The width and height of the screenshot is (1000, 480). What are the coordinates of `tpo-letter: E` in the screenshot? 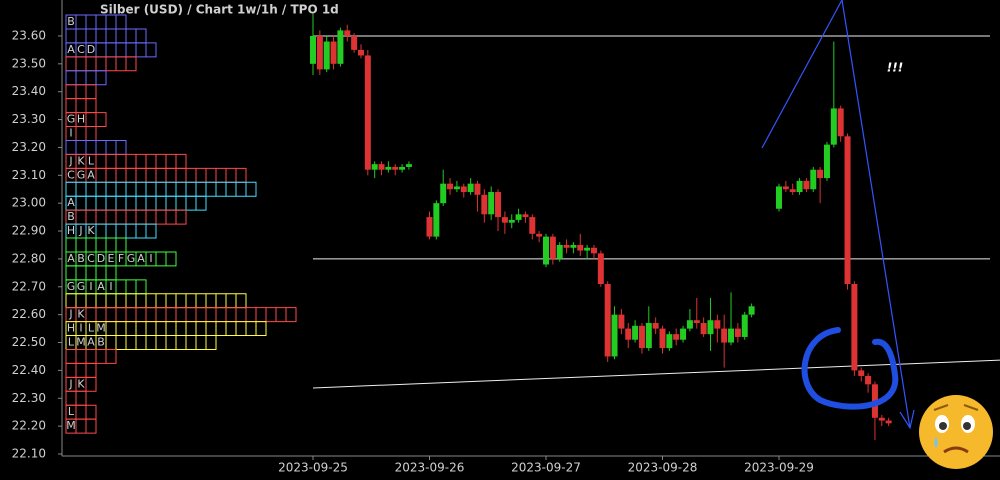 It's located at (111, 258).